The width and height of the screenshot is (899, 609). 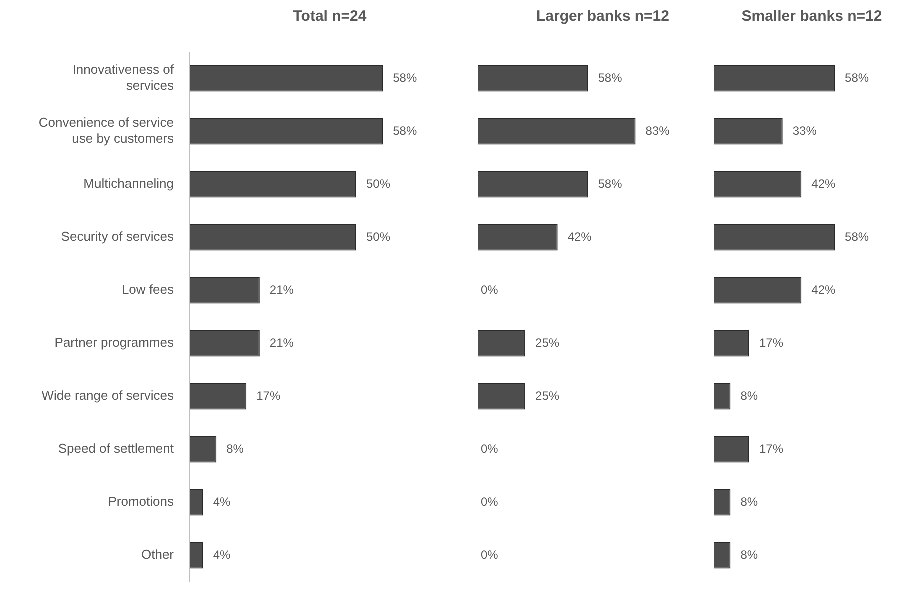 What do you see at coordinates (805, 131) in the screenshot?
I see `data-label: 33%` at bounding box center [805, 131].